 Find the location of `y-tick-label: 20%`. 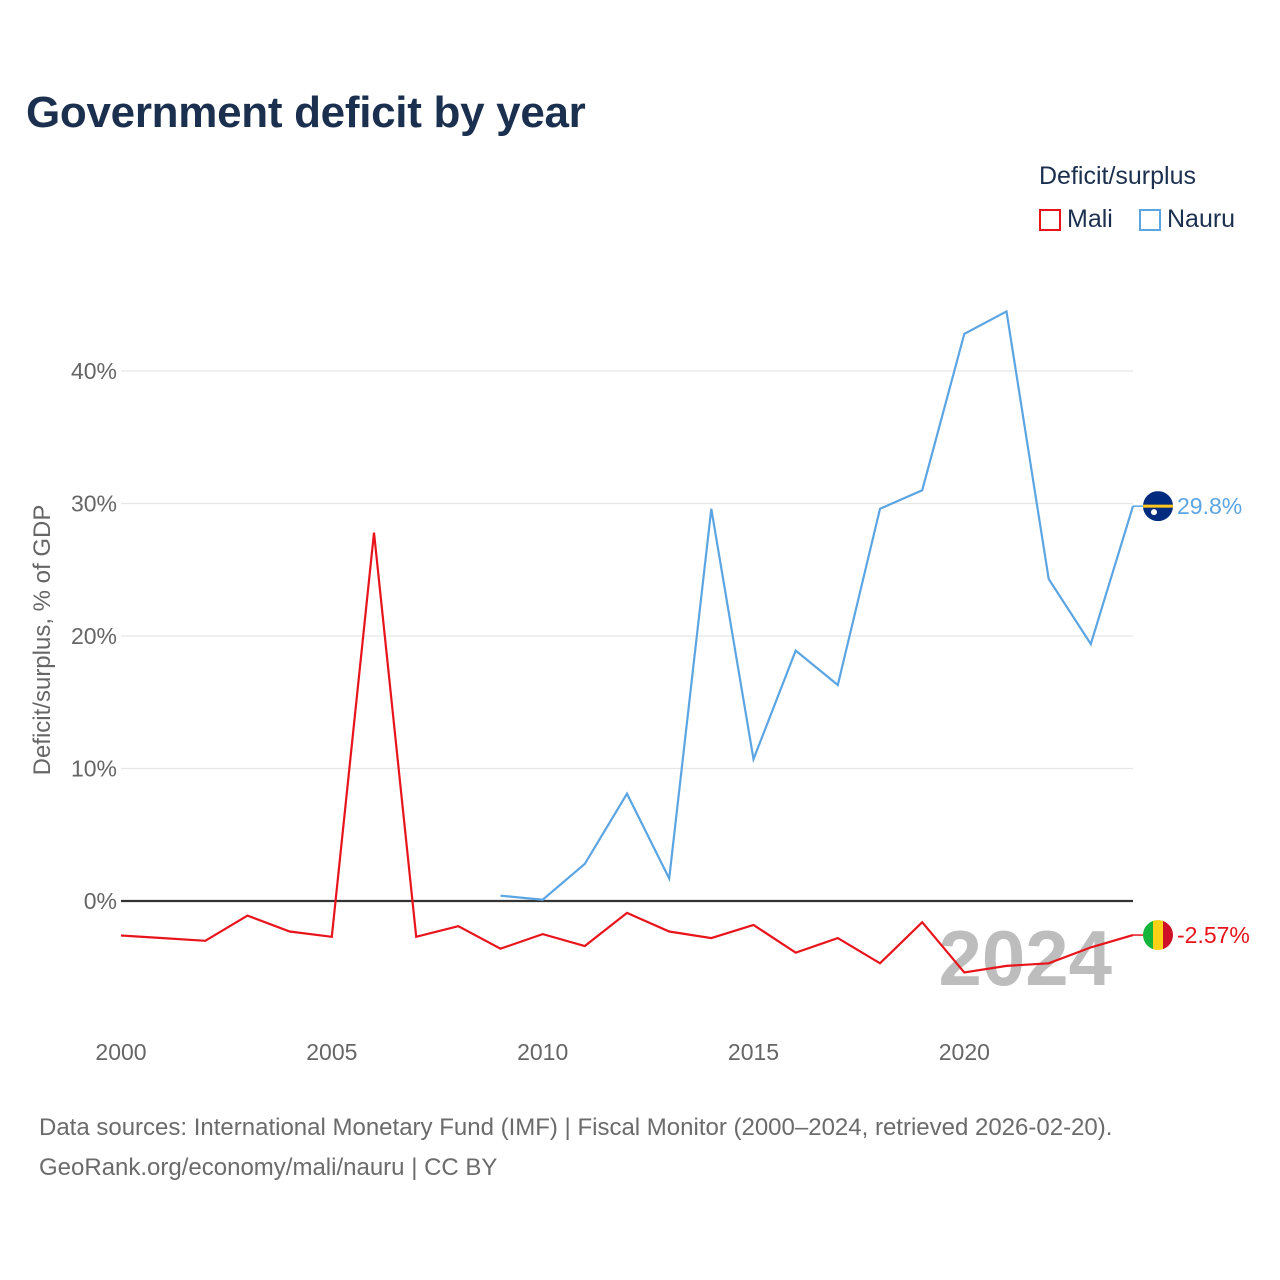

y-tick-label: 20% is located at coordinates (94, 636).